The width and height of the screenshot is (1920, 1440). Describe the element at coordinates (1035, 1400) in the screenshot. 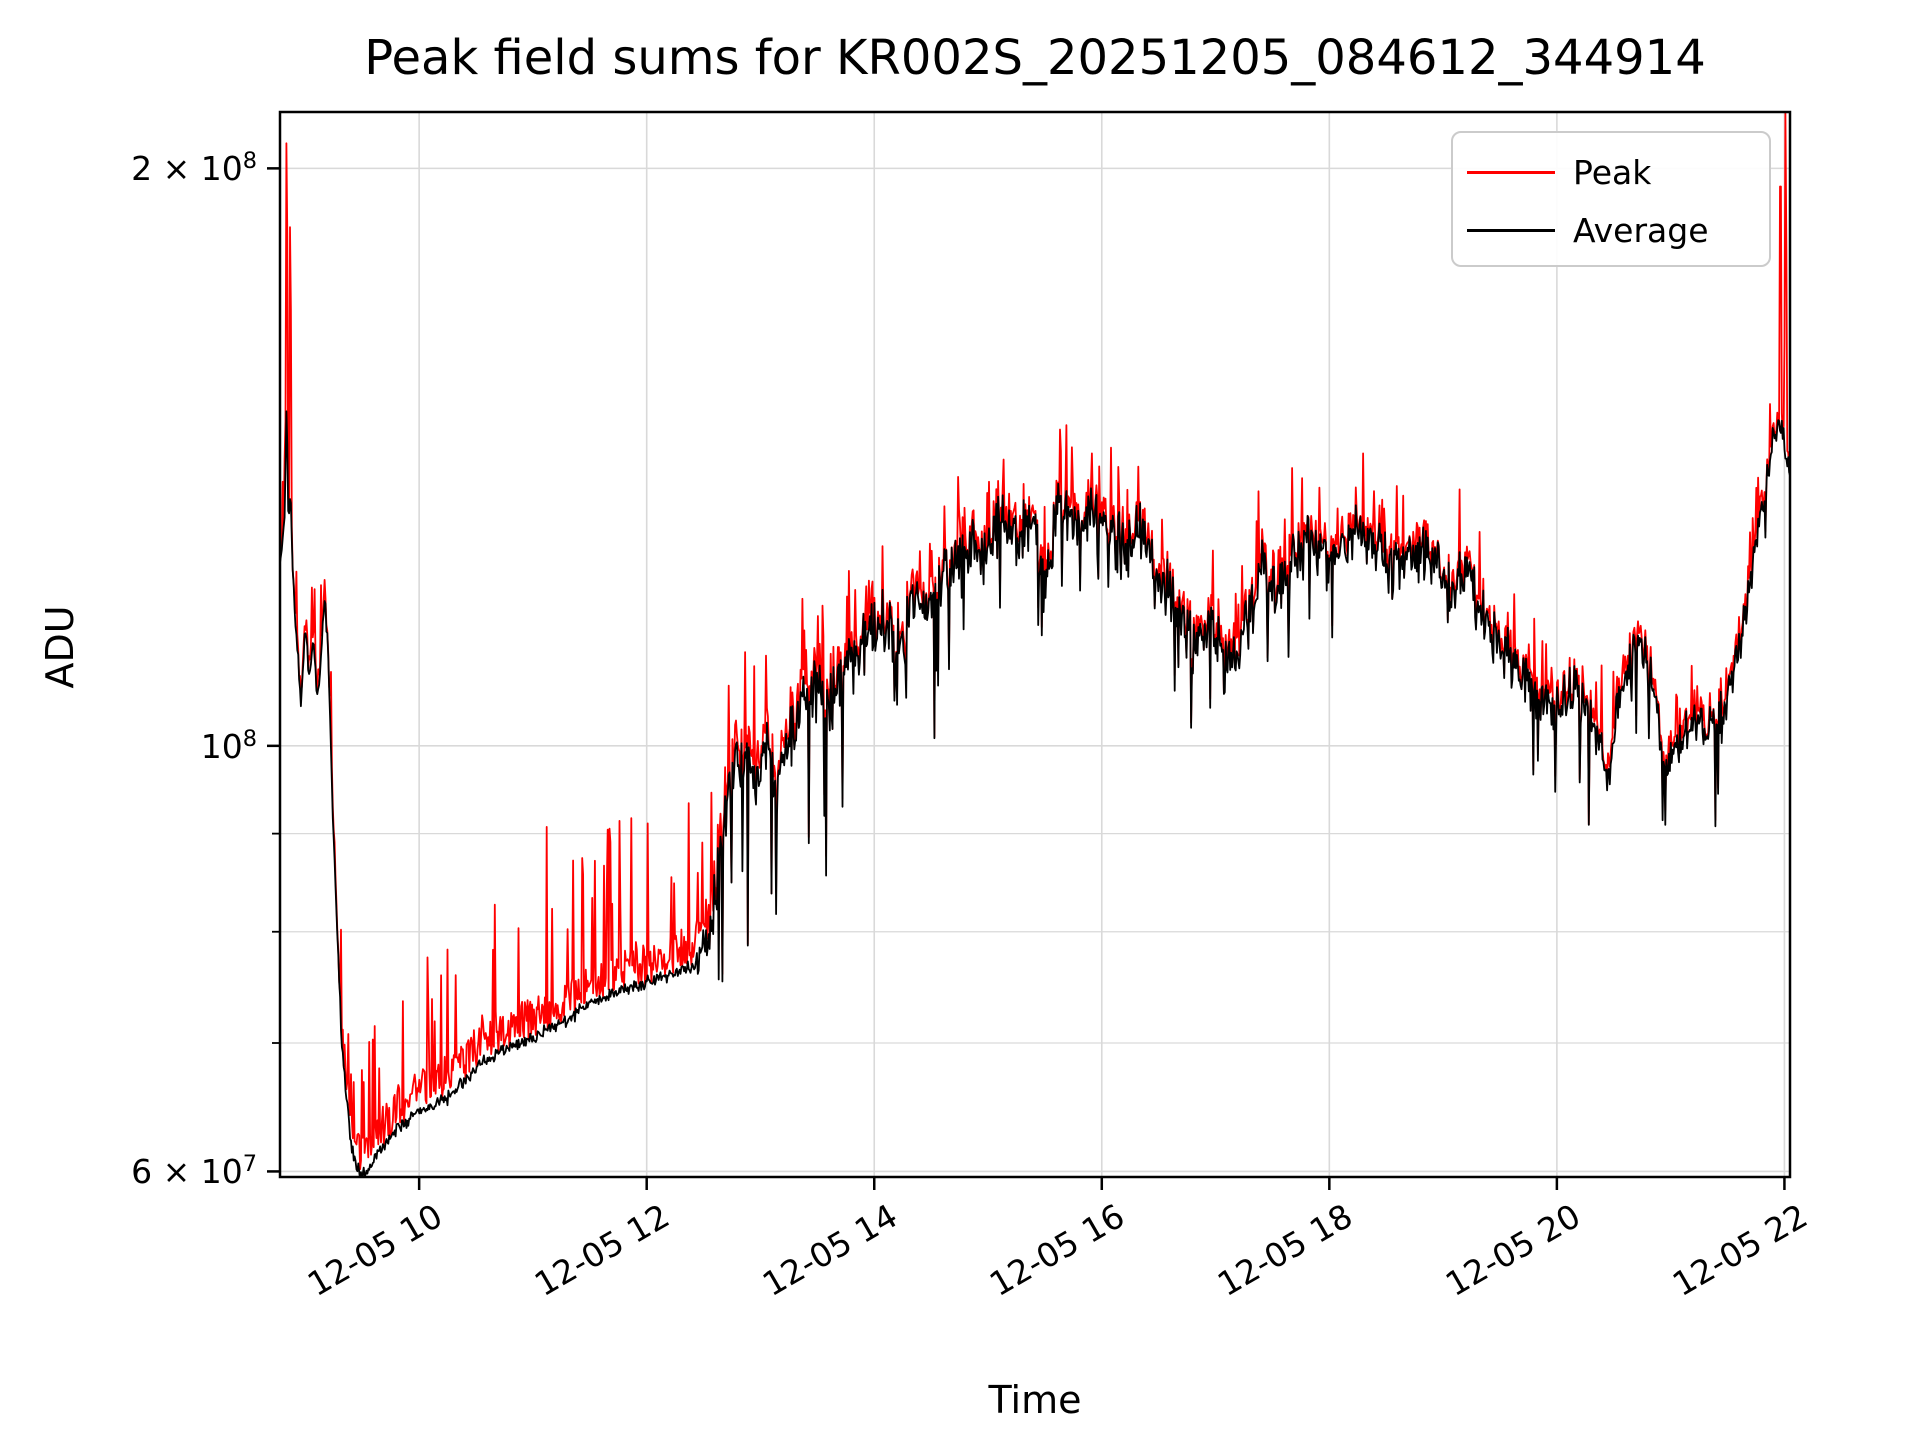

I see `x-axis-label: Time` at that location.